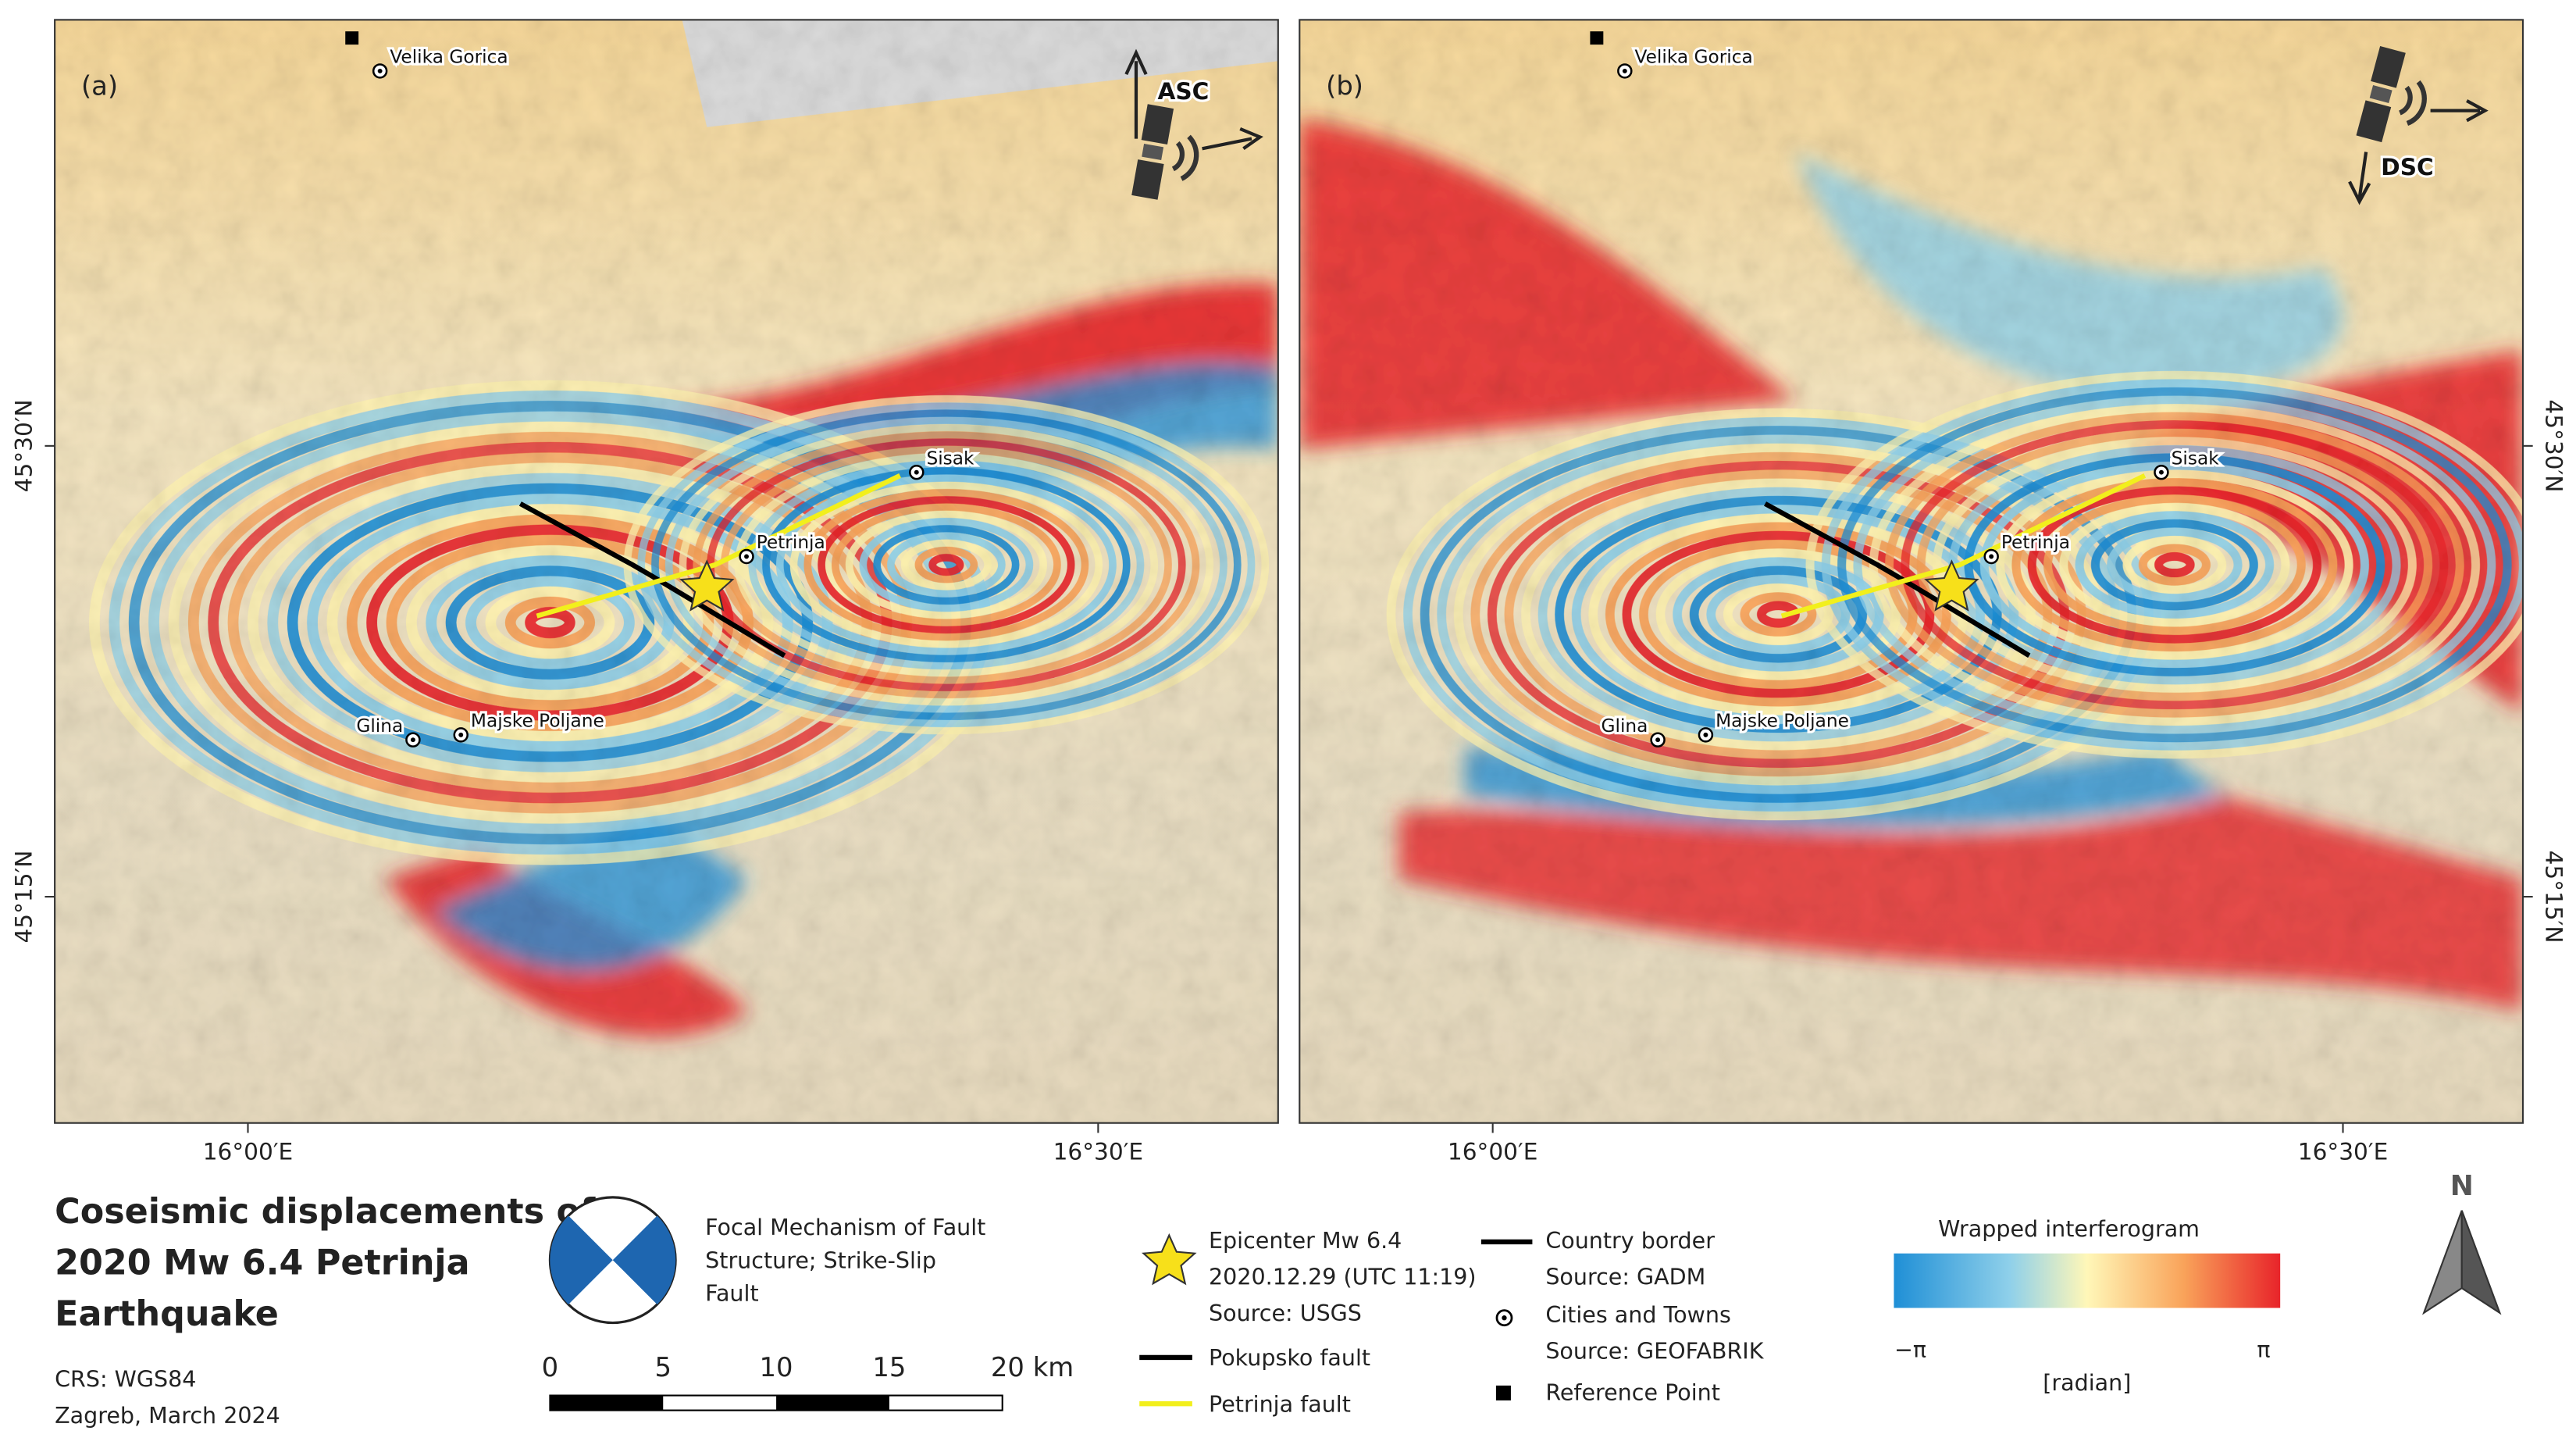 This screenshot has height=1445, width=2576. Describe the element at coordinates (1305, 1241) in the screenshot. I see `legend-text: Epicenter Mw 6.4` at that location.